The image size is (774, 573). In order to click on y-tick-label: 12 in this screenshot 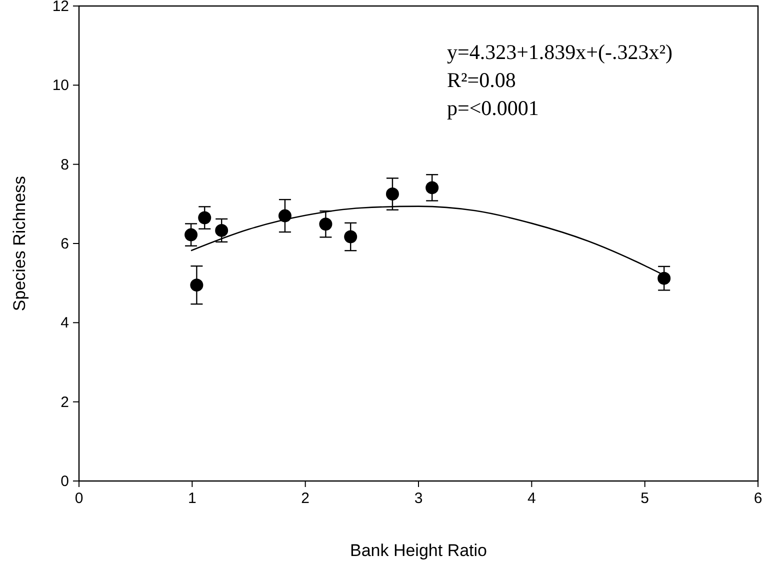, I will do `click(60, 7)`.